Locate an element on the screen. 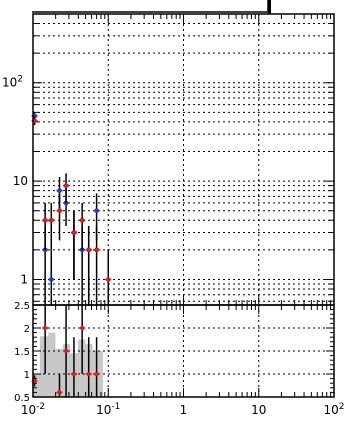  ratio-y-tick-label: 1.5 is located at coordinates (22, 352).